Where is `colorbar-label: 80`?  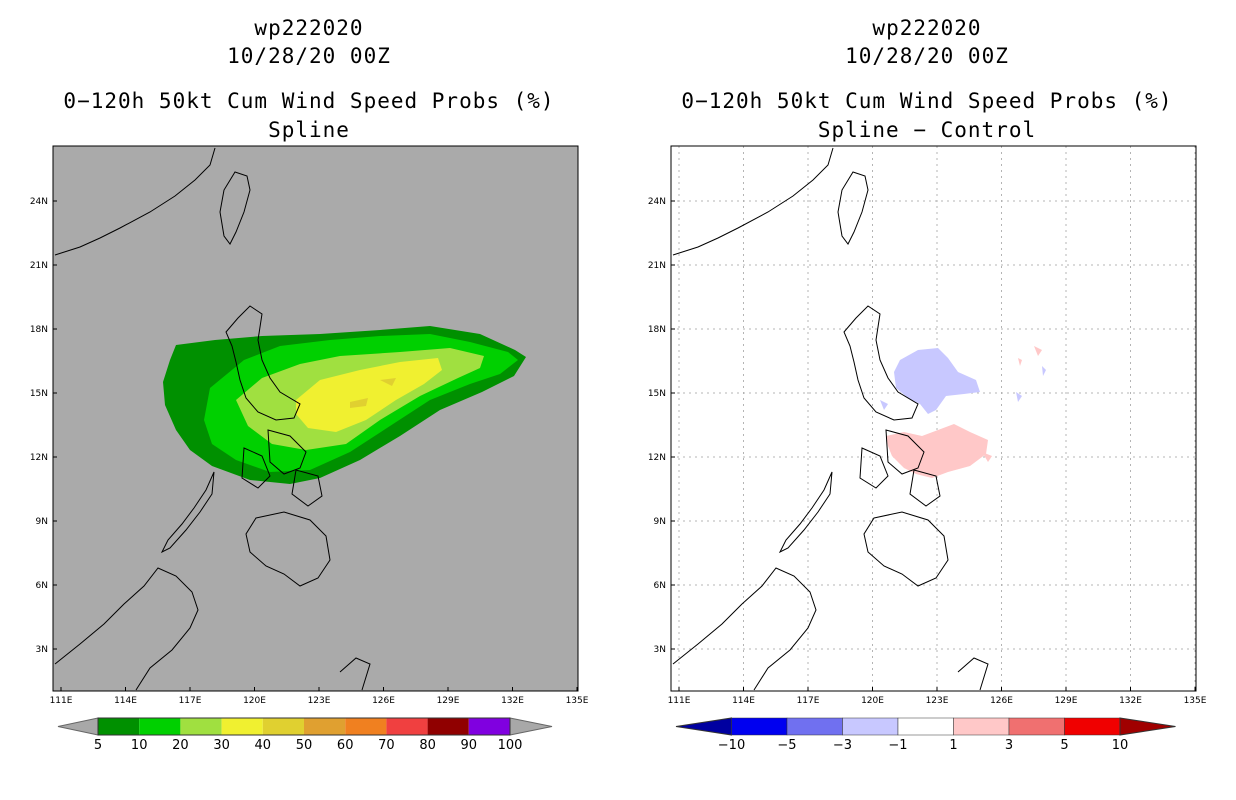
colorbar-label: 80 is located at coordinates (427, 745).